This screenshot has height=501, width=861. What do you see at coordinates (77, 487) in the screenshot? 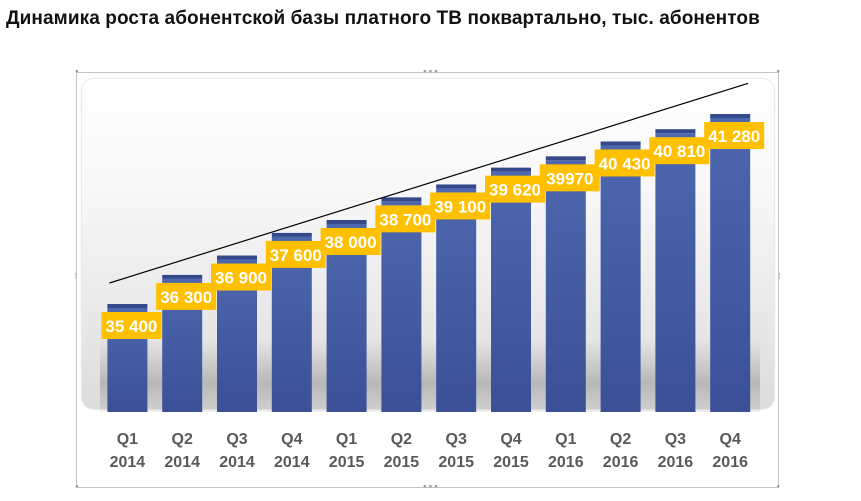
I see `resize-handle-bottom-left: ∙` at bounding box center [77, 487].